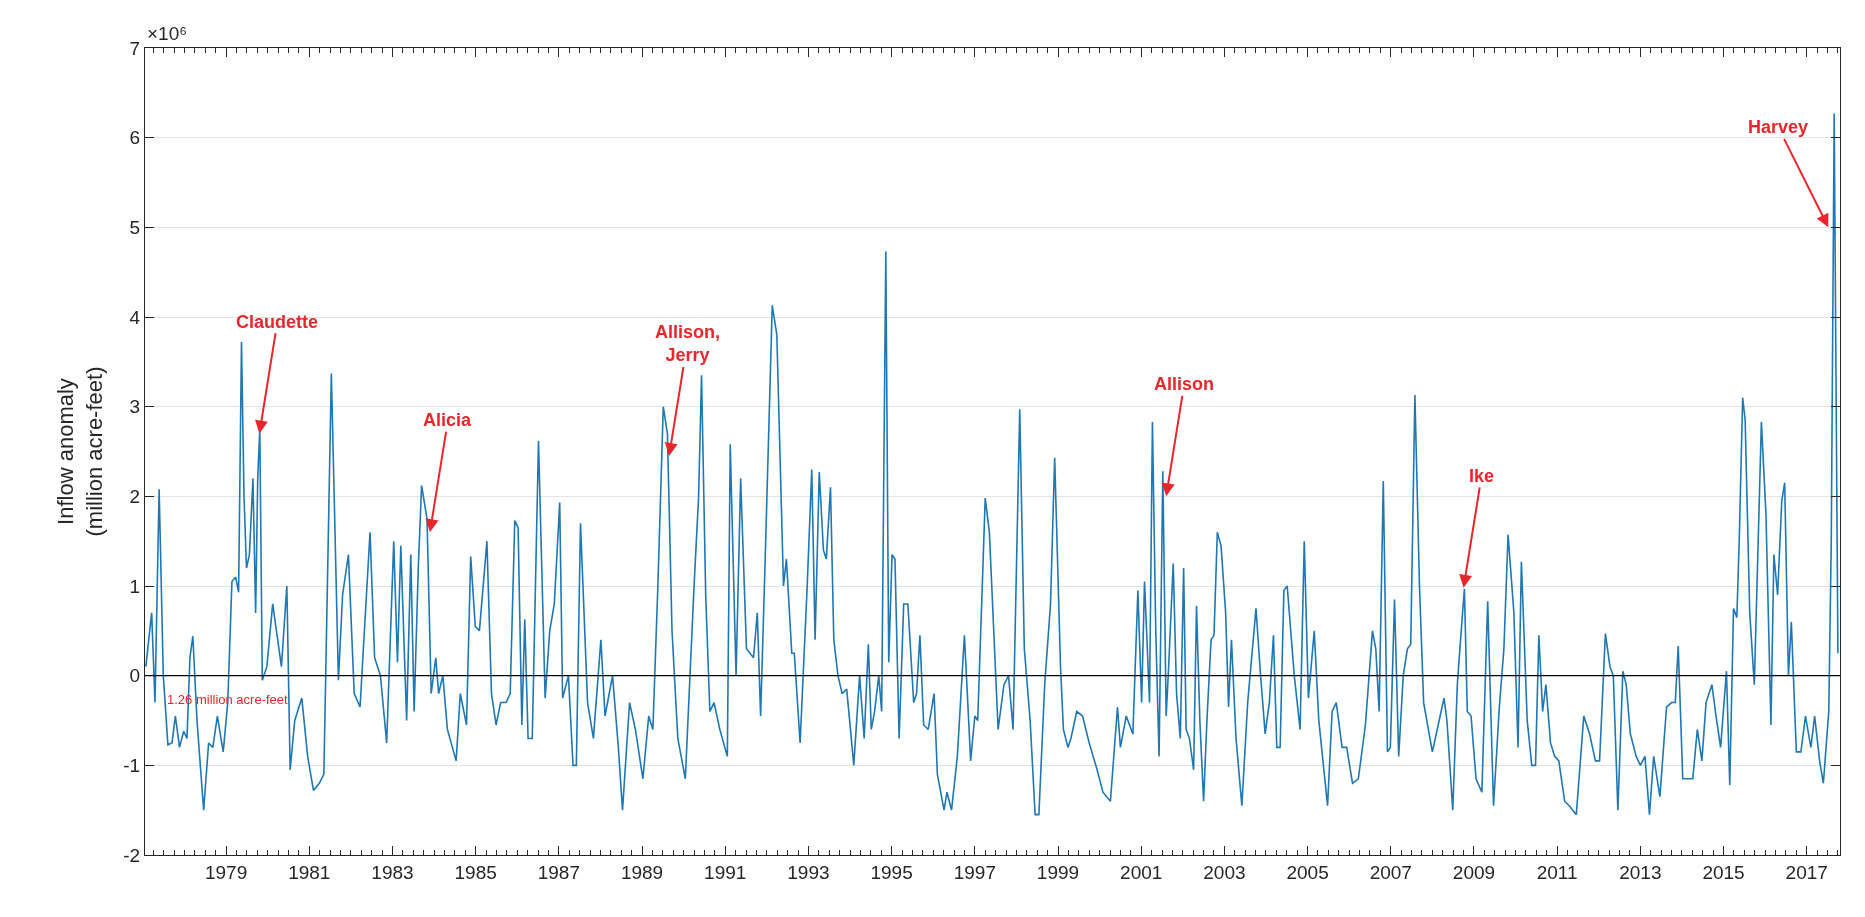 The height and width of the screenshot is (917, 1865). What do you see at coordinates (1723, 872) in the screenshot?
I see `x-tick-label: 2015` at bounding box center [1723, 872].